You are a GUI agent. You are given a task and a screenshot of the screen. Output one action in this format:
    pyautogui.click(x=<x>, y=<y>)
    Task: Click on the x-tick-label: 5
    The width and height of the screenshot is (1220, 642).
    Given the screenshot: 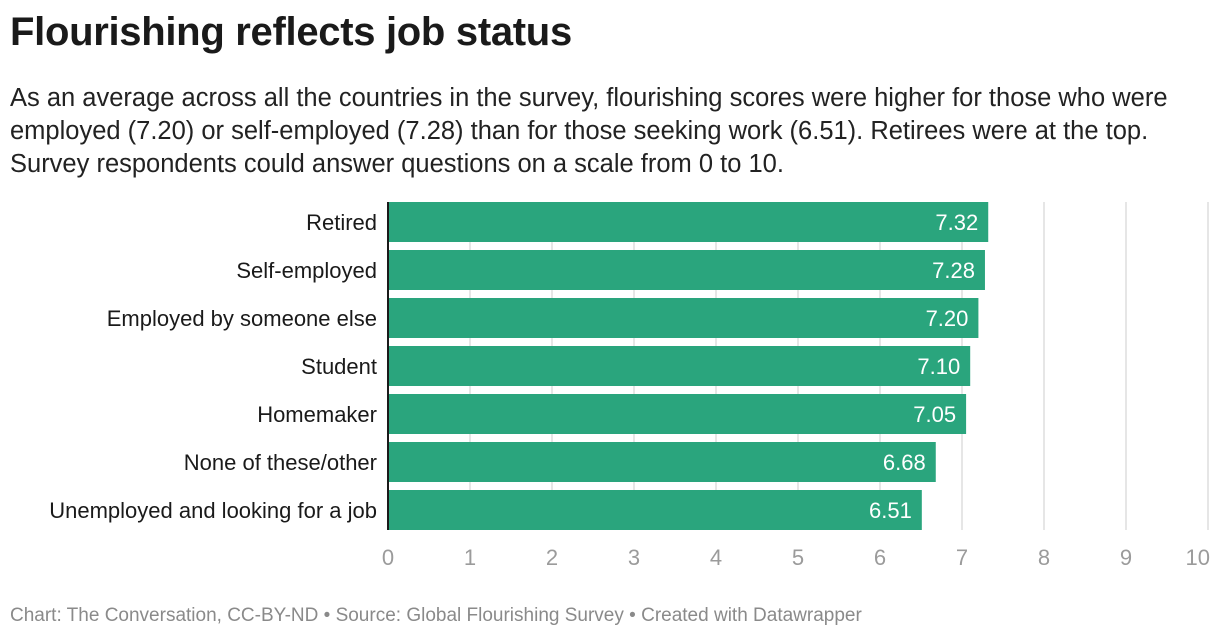 What is the action you would take?
    pyautogui.click(x=798, y=557)
    